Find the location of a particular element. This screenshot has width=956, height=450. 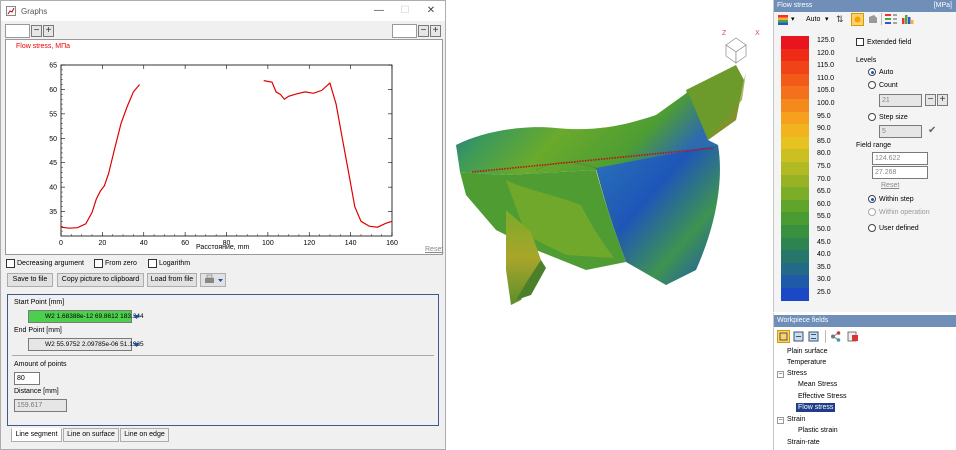

step-size-input: 5 is located at coordinates (900, 131).